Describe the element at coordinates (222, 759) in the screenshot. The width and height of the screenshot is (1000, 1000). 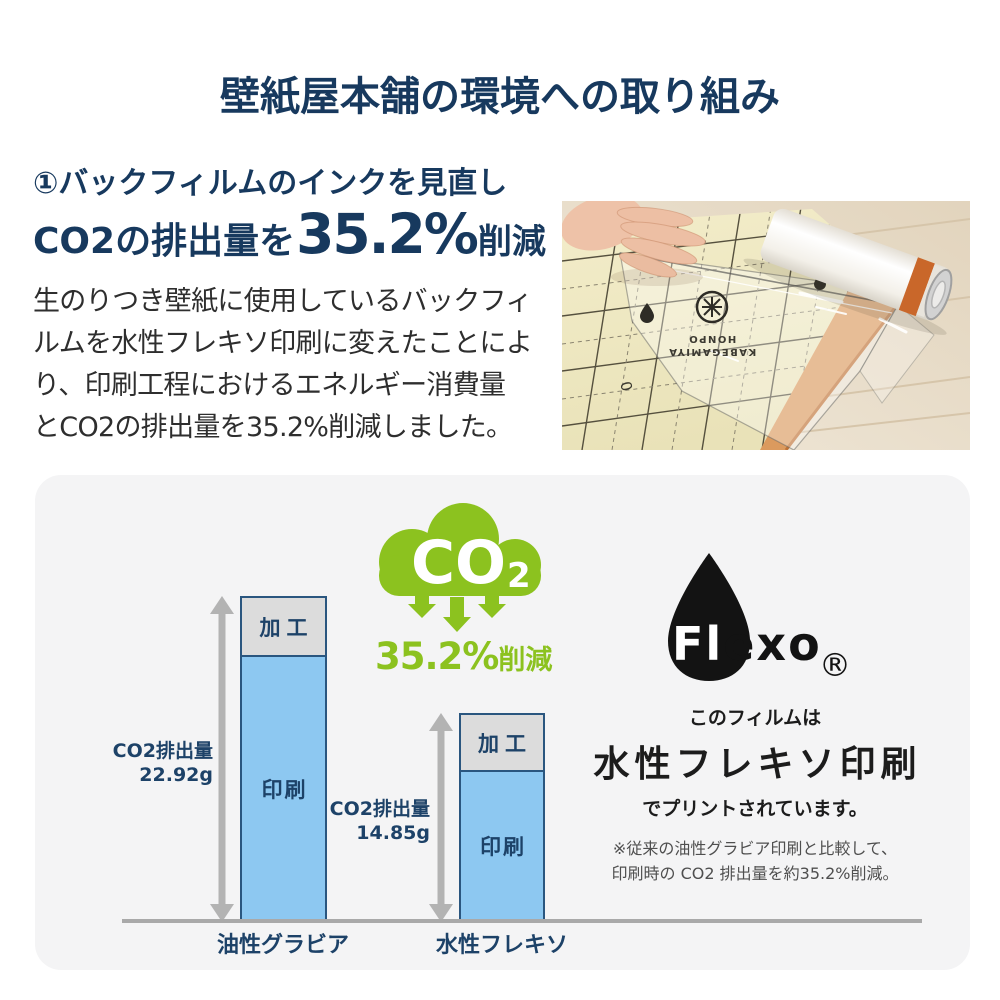
I see `measure-arrow-left` at that location.